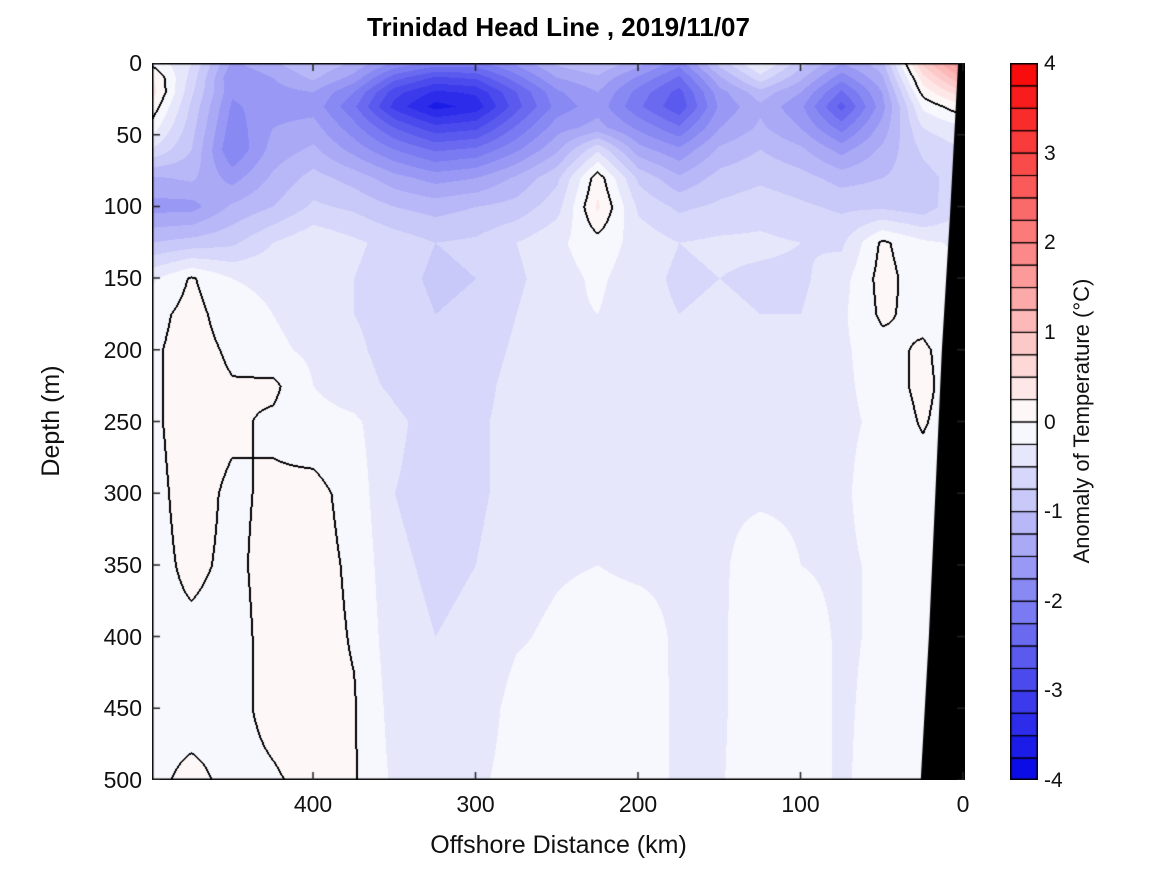  What do you see at coordinates (122, 206) in the screenshot?
I see `y-tick-label: 100` at bounding box center [122, 206].